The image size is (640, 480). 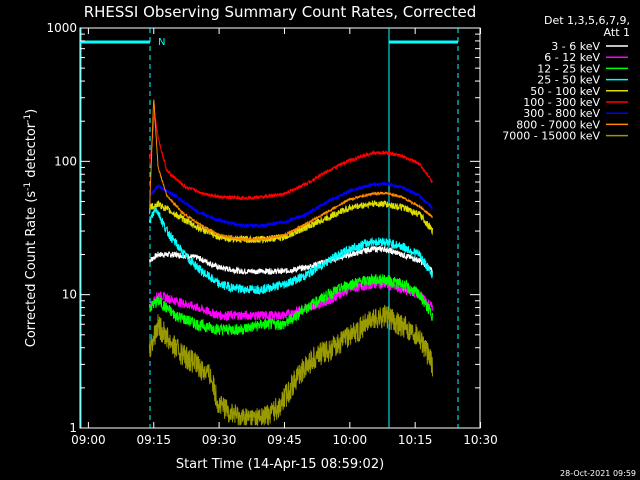 What do you see at coordinates (280, 464) in the screenshot?
I see `x-axis-label: Start Time (14-Apr-15 08:59:02)` at bounding box center [280, 464].